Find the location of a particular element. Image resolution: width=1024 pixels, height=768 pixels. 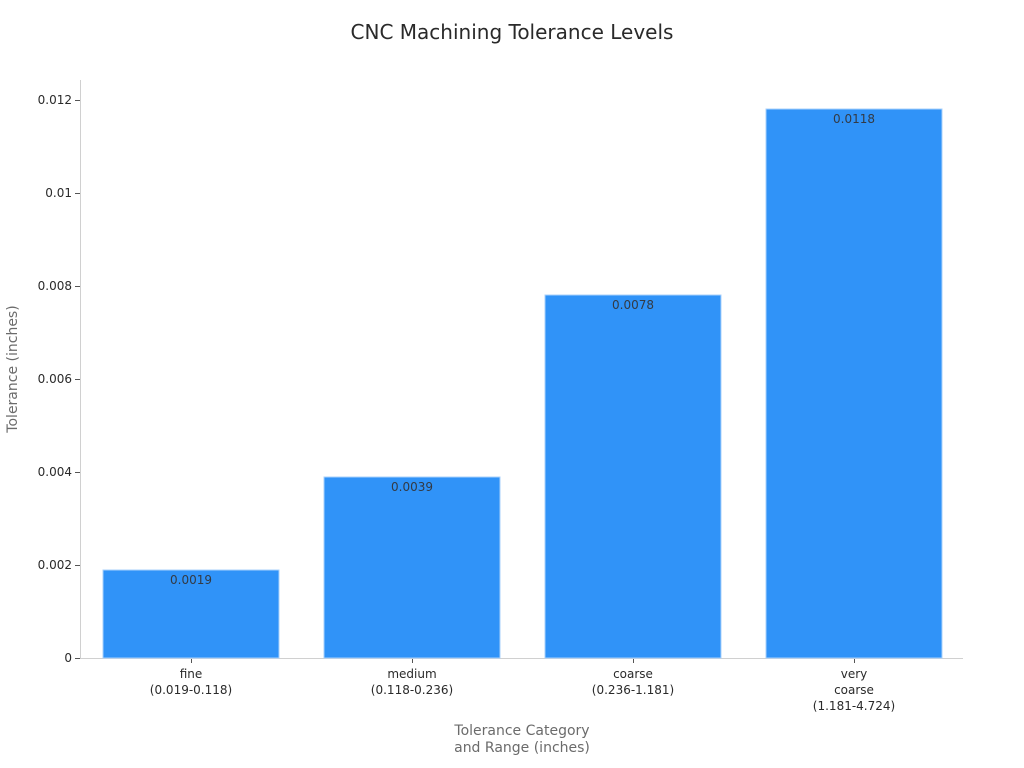

x-axis-ticks is located at coordinates (523, 661).